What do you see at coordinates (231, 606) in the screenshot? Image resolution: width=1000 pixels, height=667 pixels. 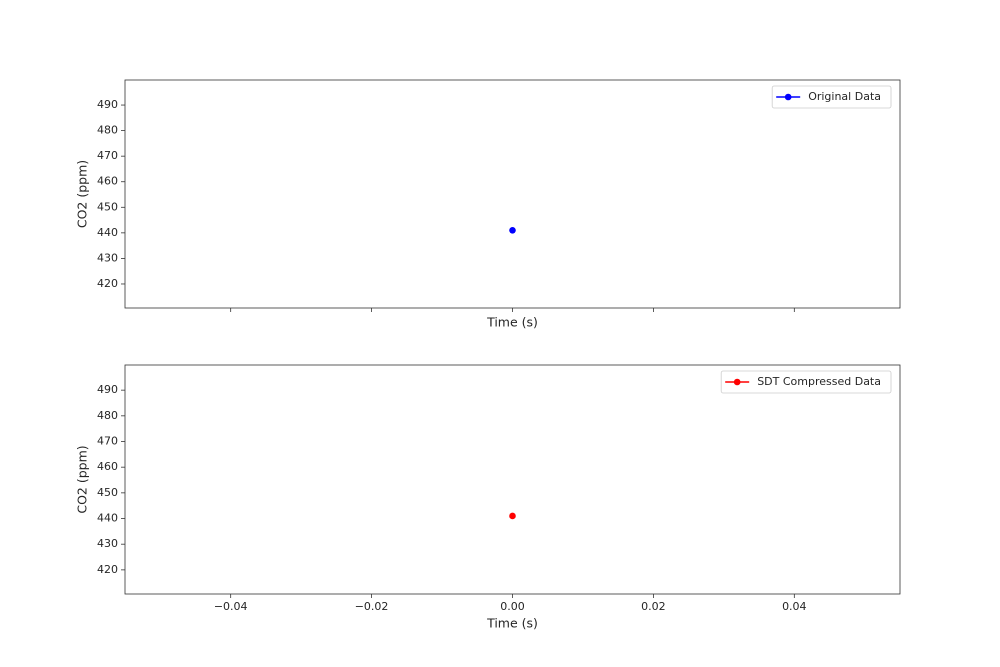 I see `x-tick-label: −0.04` at bounding box center [231, 606].